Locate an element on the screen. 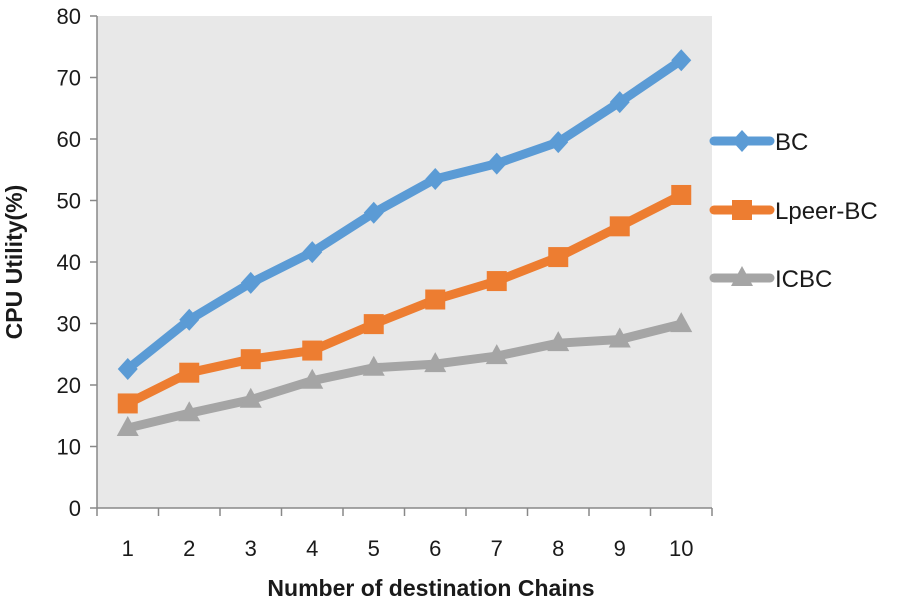  legend-label: BC is located at coordinates (791, 142).